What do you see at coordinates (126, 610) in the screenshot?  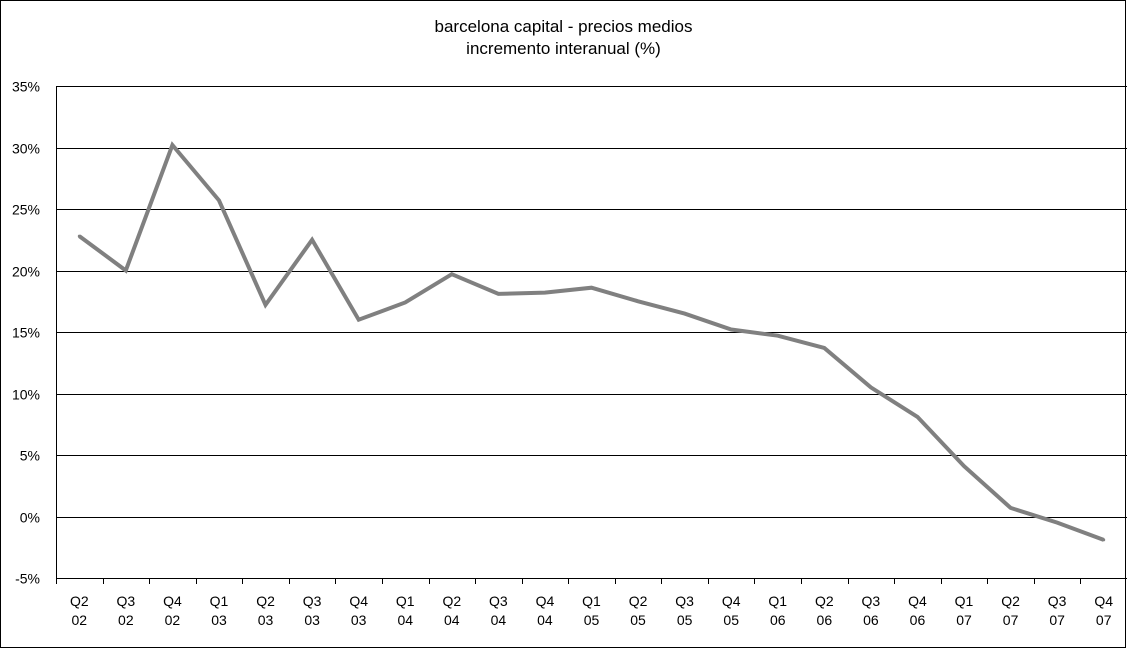 I see `x-tick-label: Q3 02` at bounding box center [126, 610].